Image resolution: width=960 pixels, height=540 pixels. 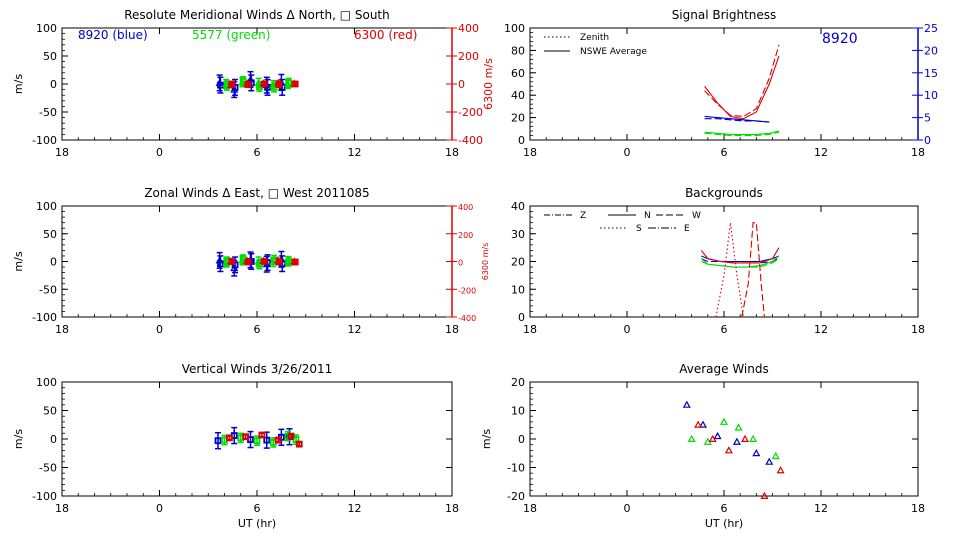 I want to click on chart-title: Backgrounds, so click(x=724, y=193).